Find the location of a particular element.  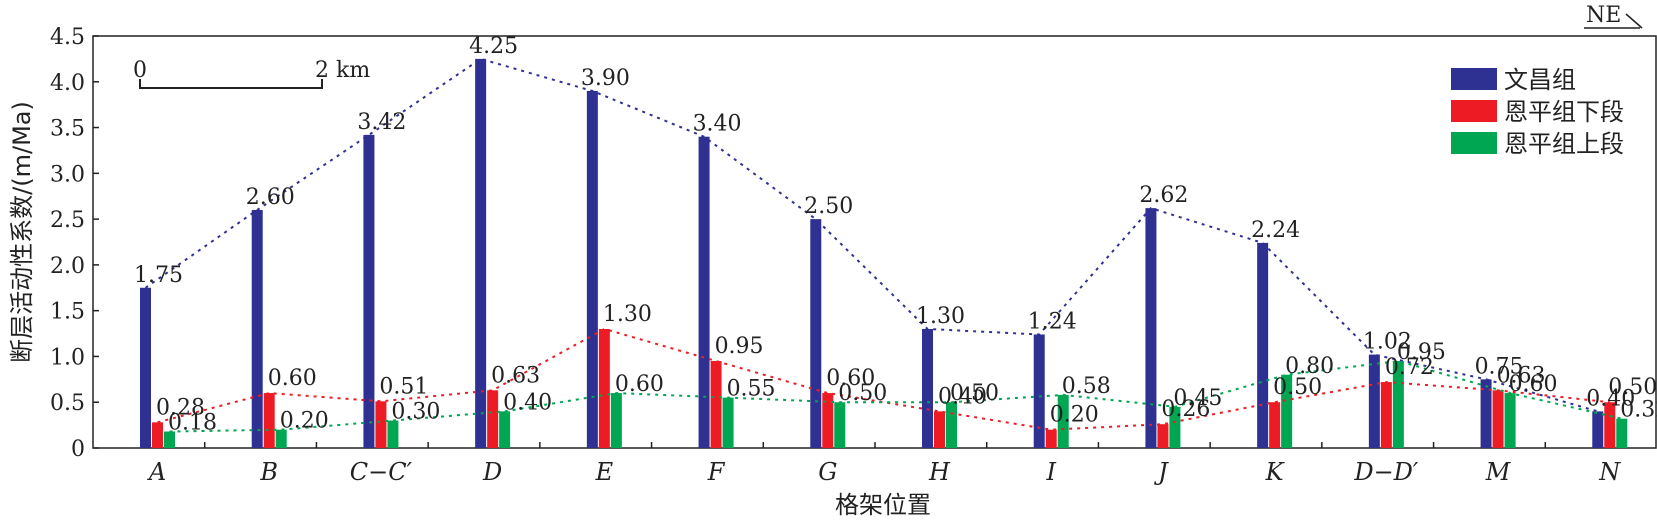

data-label-2-10: 0.80 is located at coordinates (1309, 366).